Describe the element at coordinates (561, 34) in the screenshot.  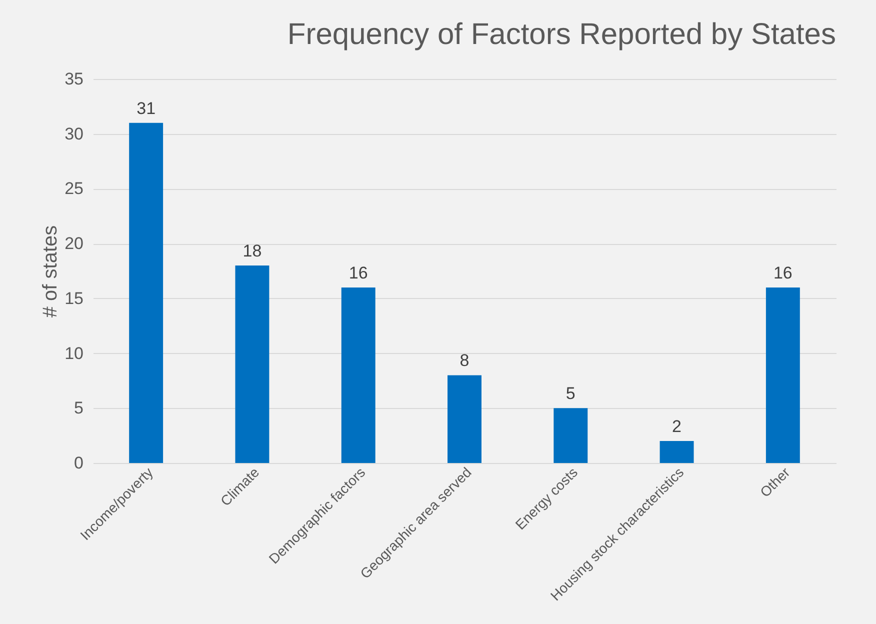
I see `chart-title: Frequency of Factors Reported by States` at that location.